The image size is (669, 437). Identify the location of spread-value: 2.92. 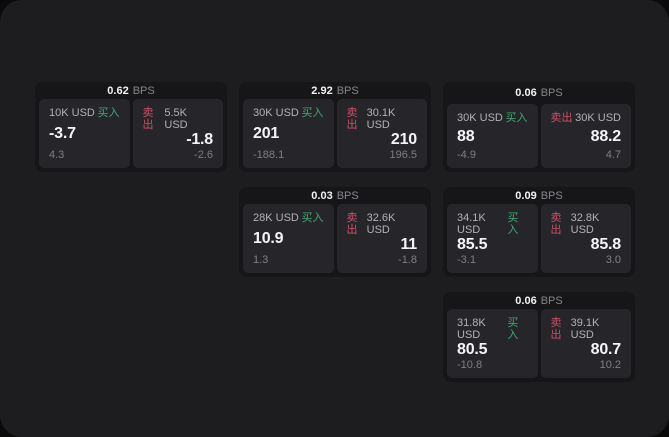
(322, 90).